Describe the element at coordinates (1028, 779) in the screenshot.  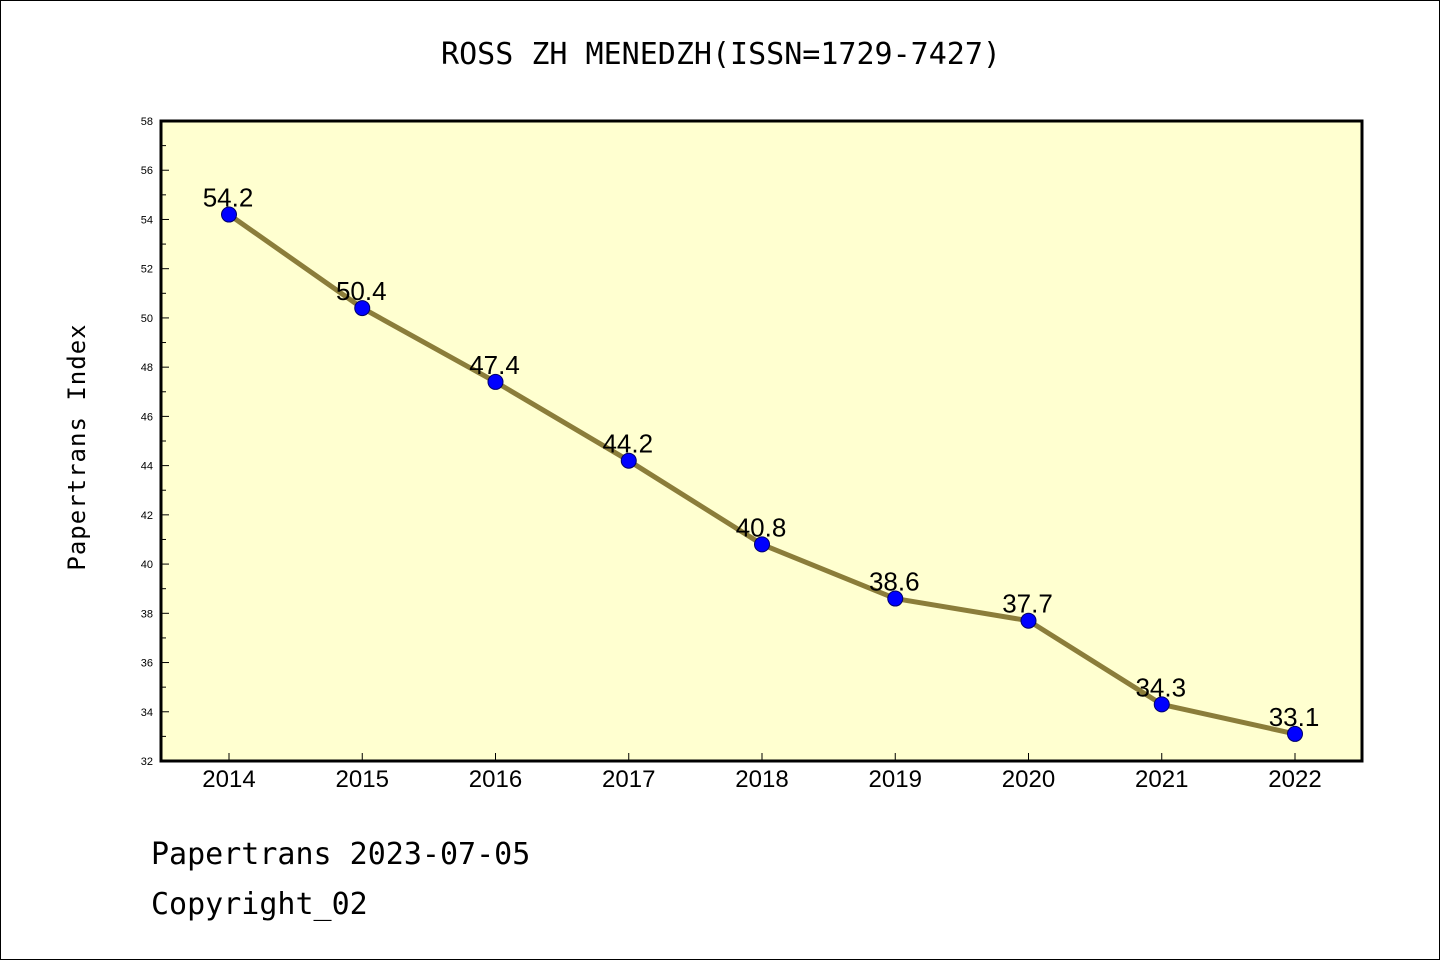
I see `x-tick-label: 2020` at that location.